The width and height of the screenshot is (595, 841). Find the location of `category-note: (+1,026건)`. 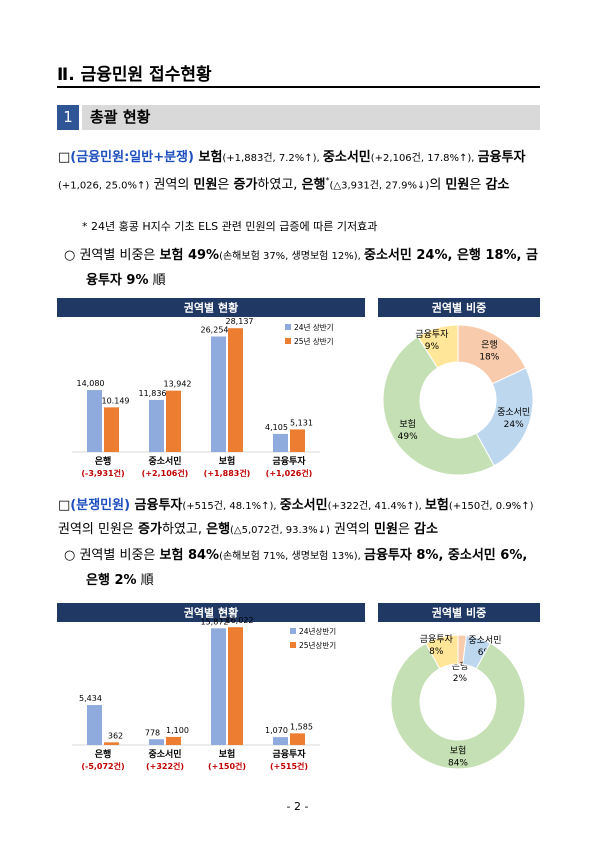

category-note: (+1,026건) is located at coordinates (289, 473).